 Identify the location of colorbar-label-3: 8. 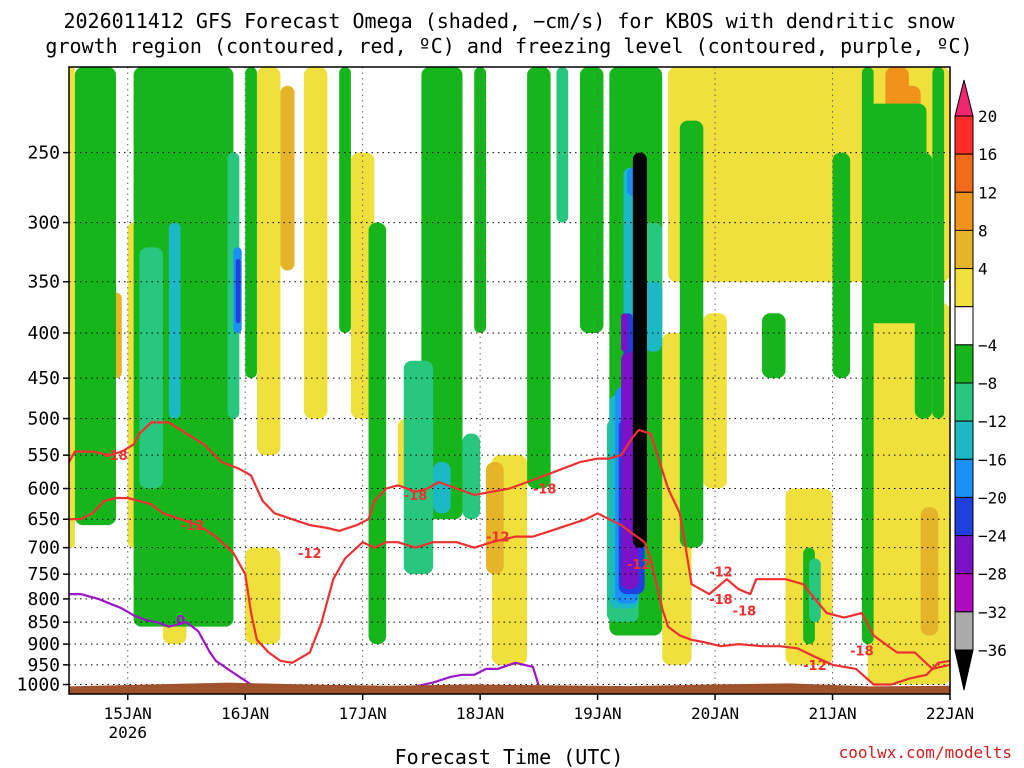
(983, 230).